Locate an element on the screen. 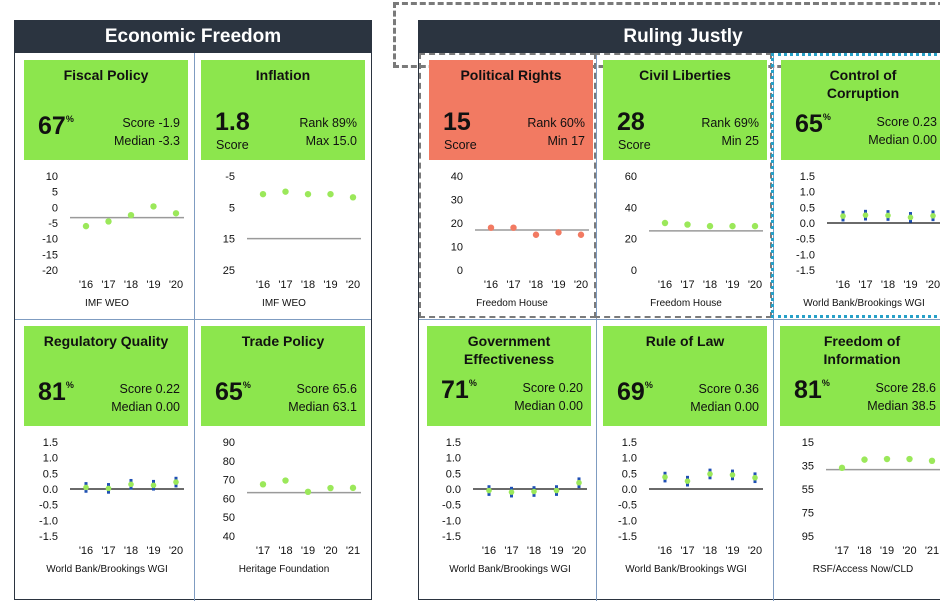  headline-value: 69% is located at coordinates (635, 392).